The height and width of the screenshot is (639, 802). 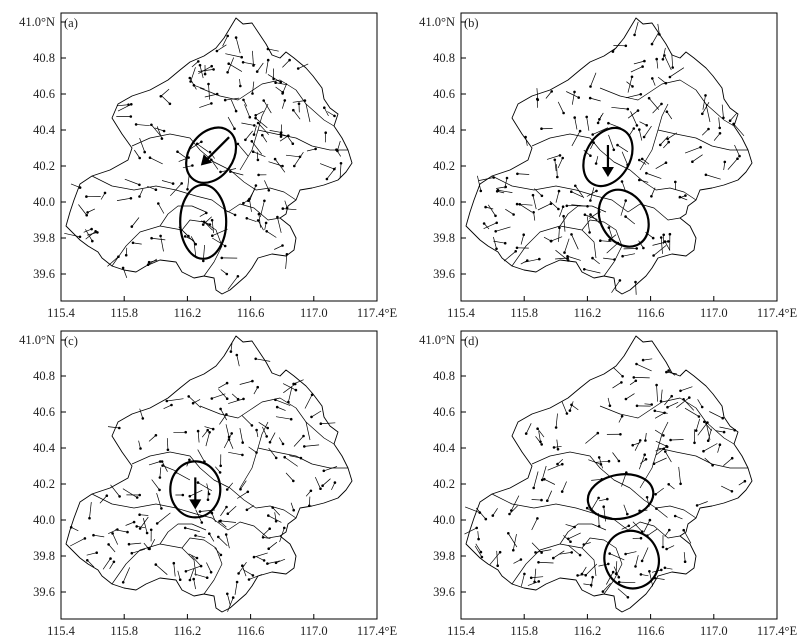 What do you see at coordinates (154, 246) in the screenshot?
I see `district-boundary` at bounding box center [154, 246].